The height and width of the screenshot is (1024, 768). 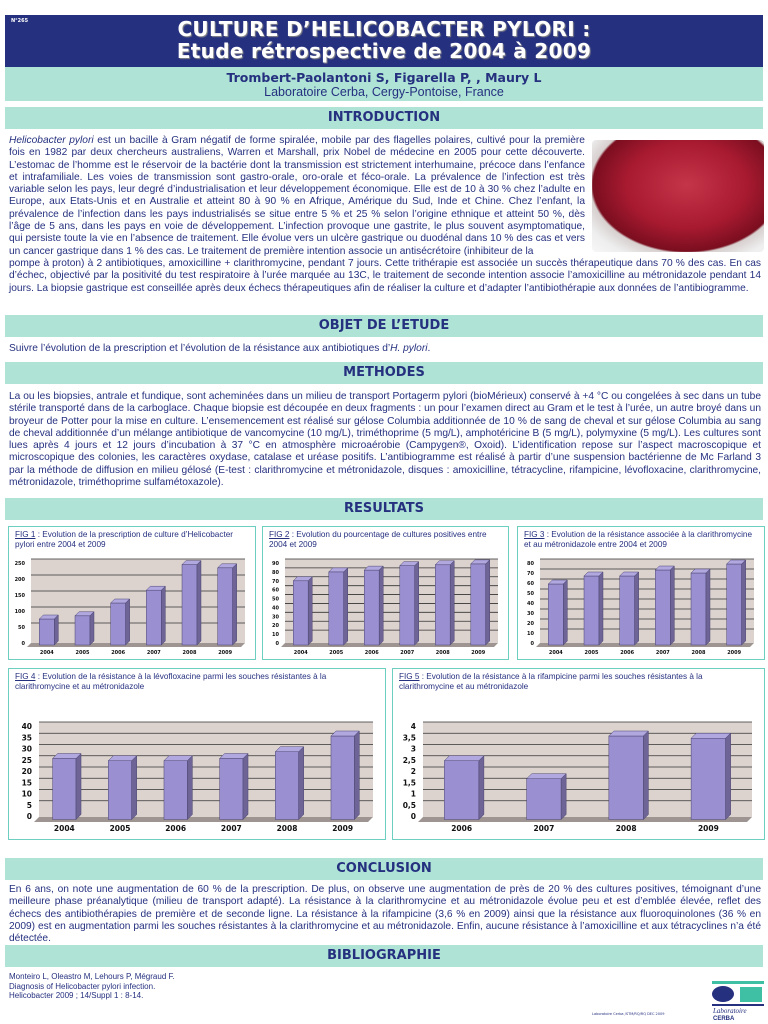 I want to click on x-tick-label: 2005, so click(x=83, y=653).